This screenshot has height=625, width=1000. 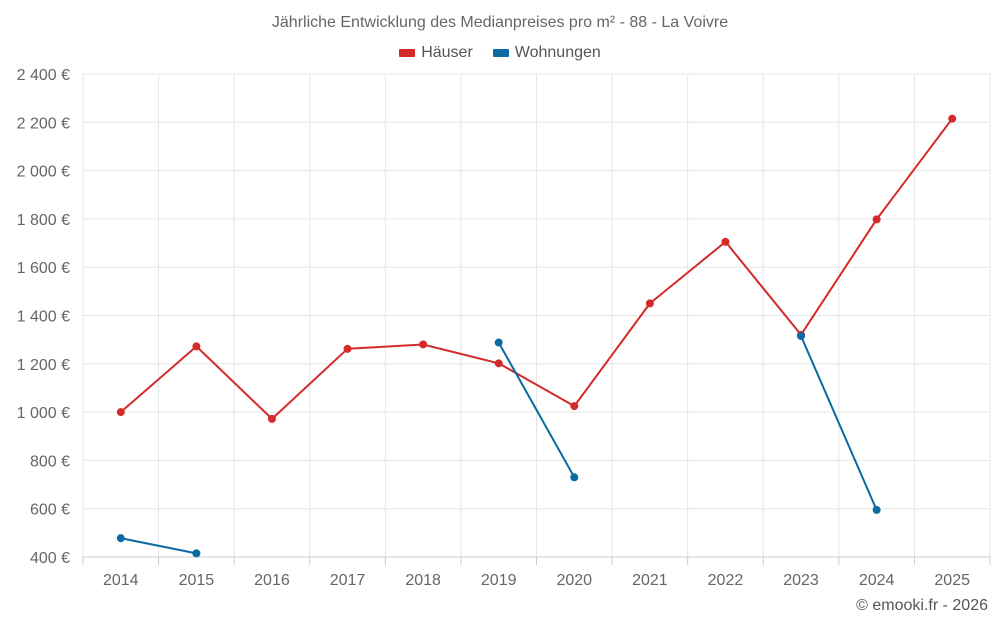 What do you see at coordinates (407, 53) in the screenshot?
I see `legend-swatch-haeuser` at bounding box center [407, 53].